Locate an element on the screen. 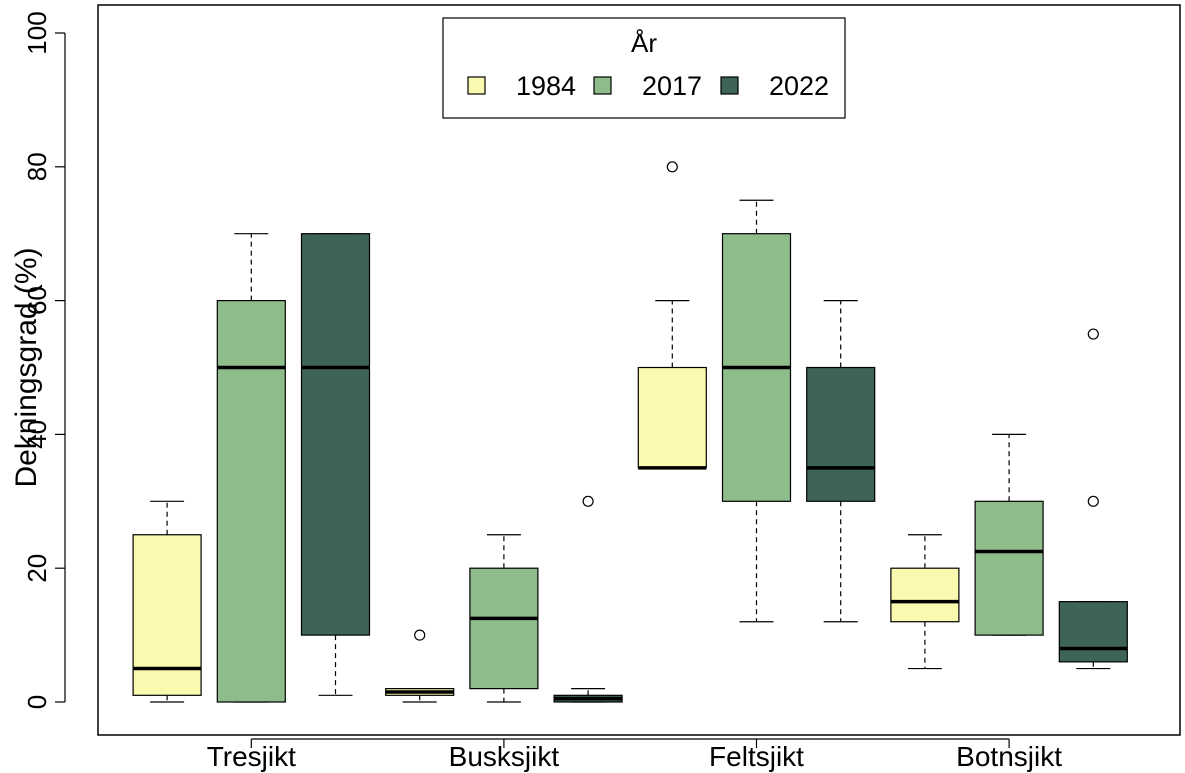 This screenshot has width=1185, height=773. y-tick-label: 60 is located at coordinates (37, 300).